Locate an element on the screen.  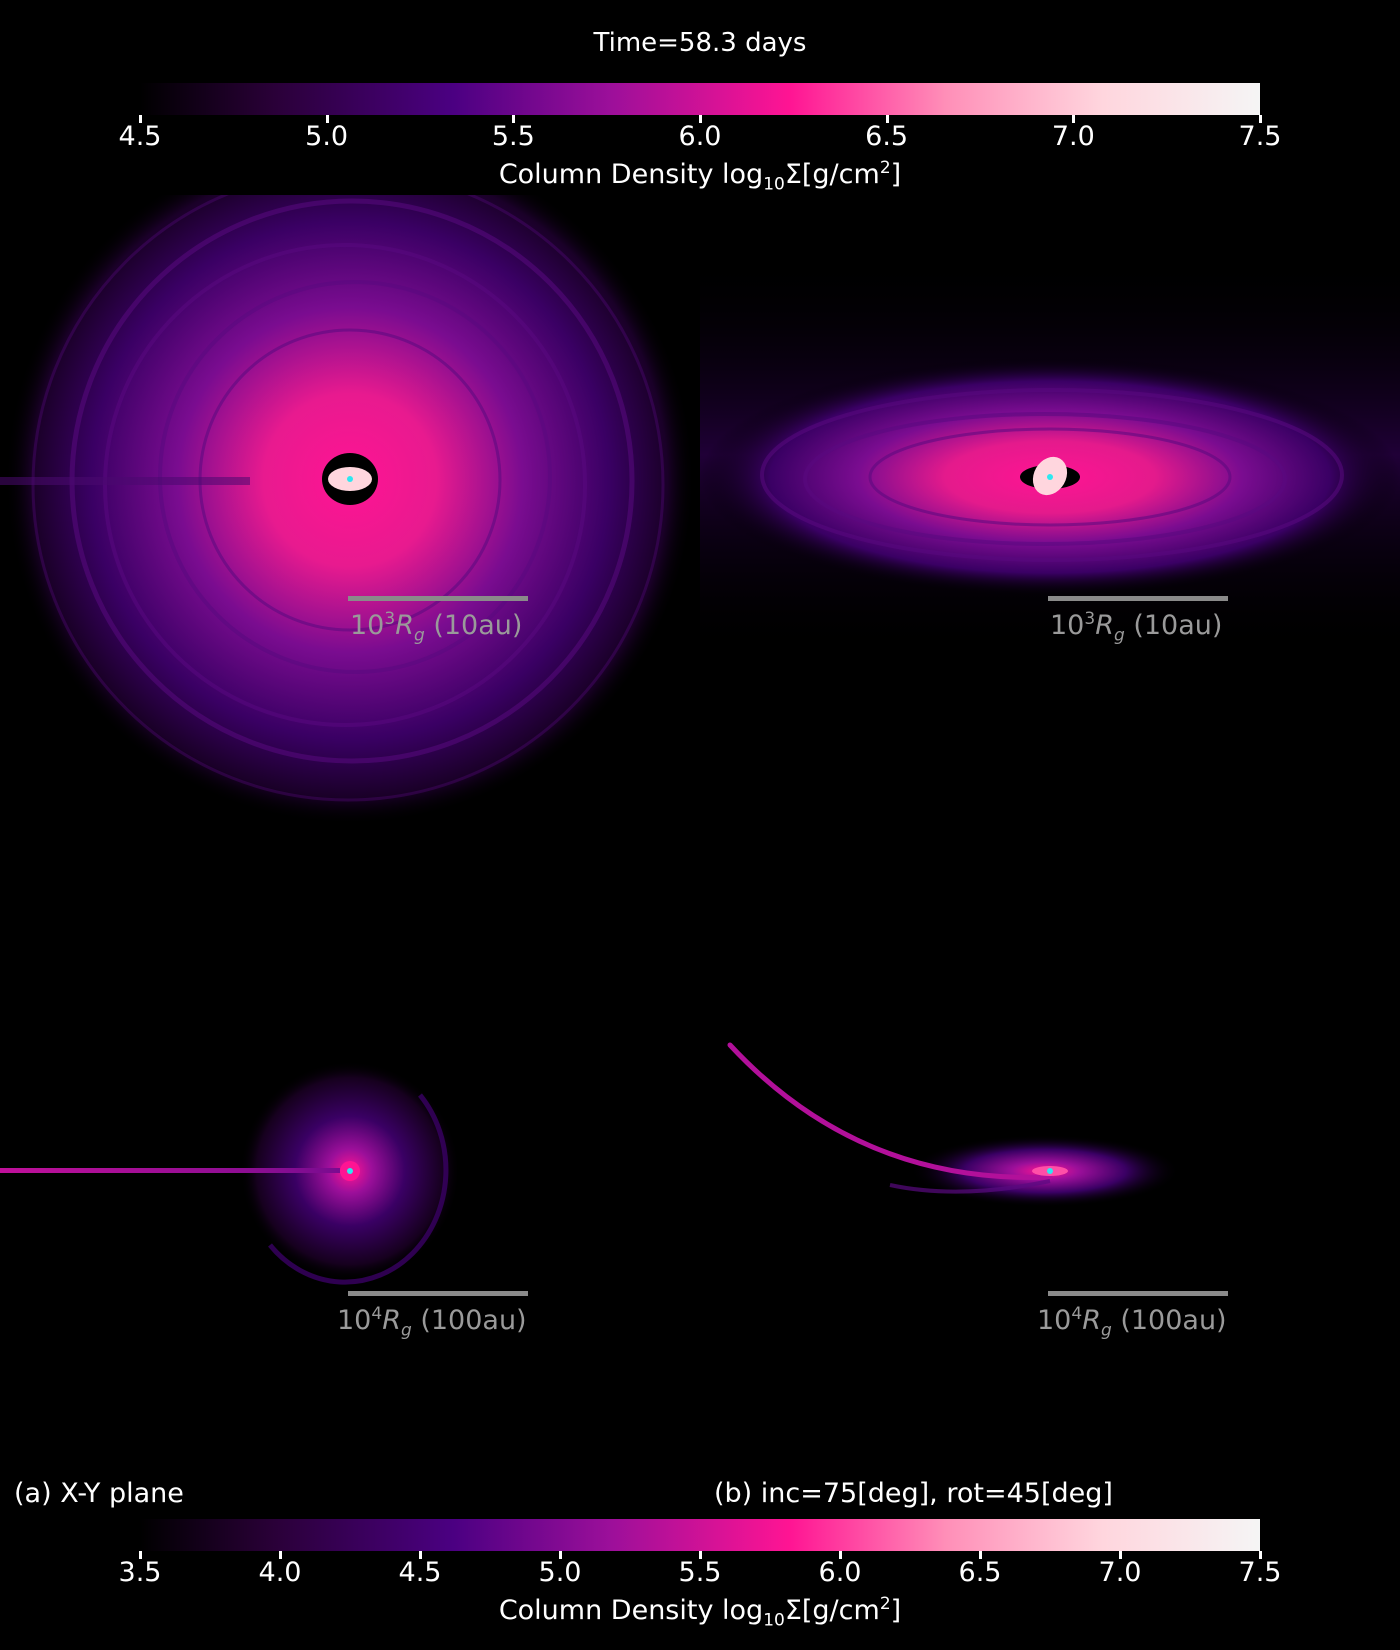
scalebar-large-left-label: 104Rg (100au) is located at coordinates (432, 1322).